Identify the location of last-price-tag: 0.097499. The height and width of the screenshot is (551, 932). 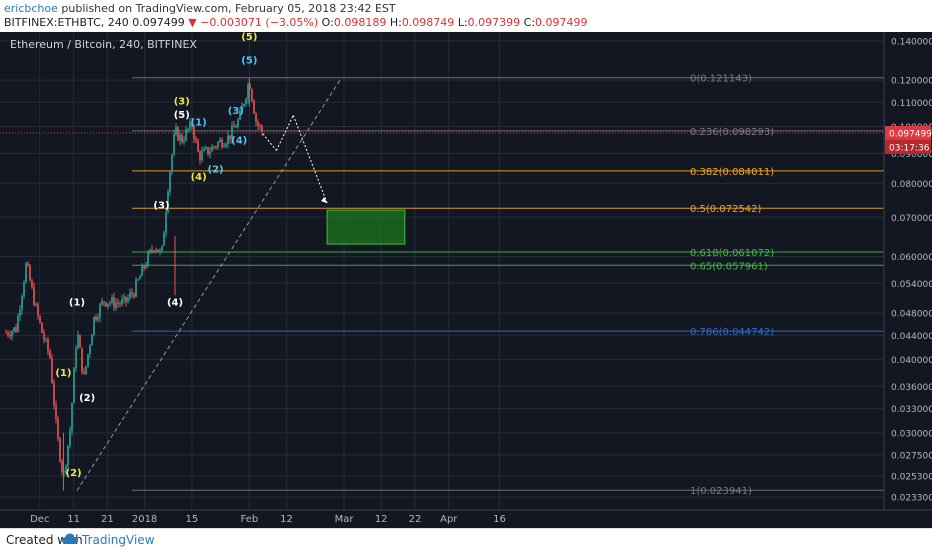
(910, 134).